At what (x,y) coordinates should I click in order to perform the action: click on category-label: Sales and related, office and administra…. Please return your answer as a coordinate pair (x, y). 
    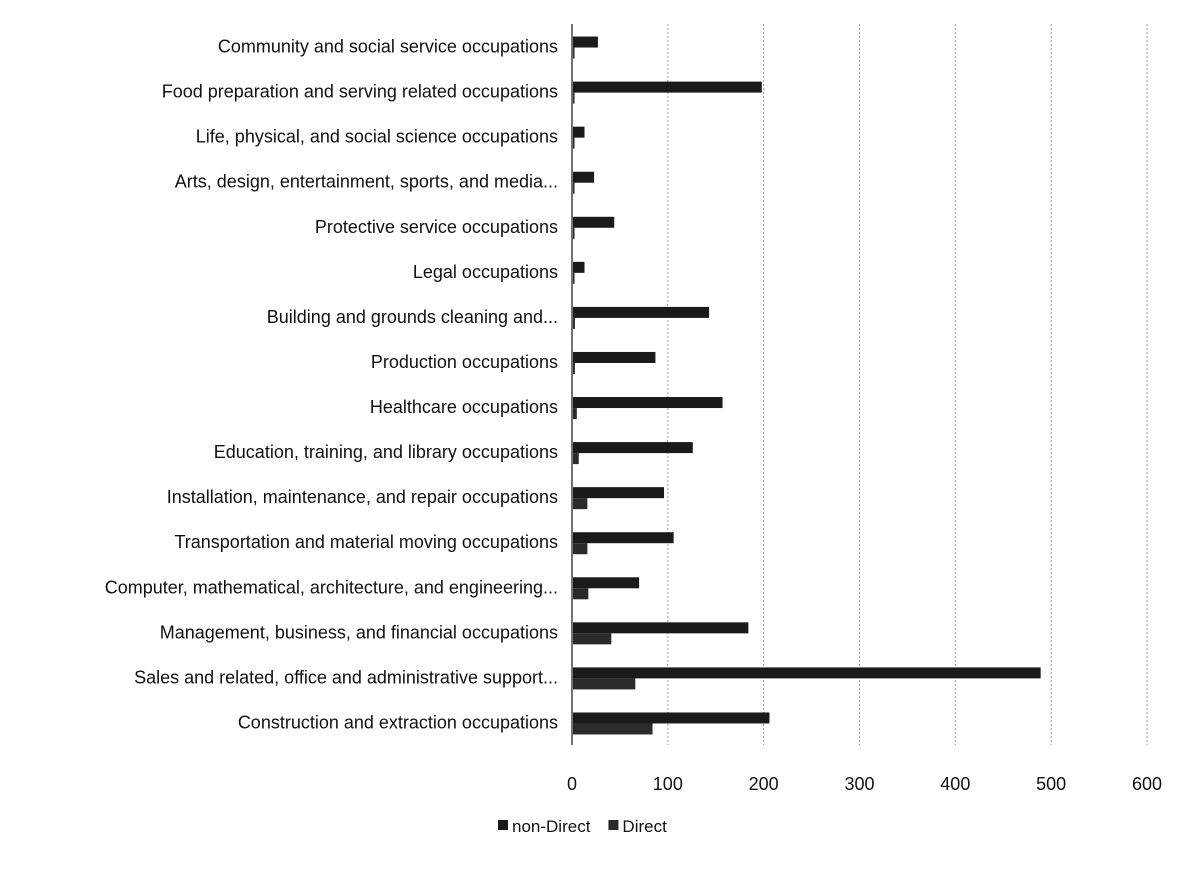
    Looking at the image, I should click on (346, 677).